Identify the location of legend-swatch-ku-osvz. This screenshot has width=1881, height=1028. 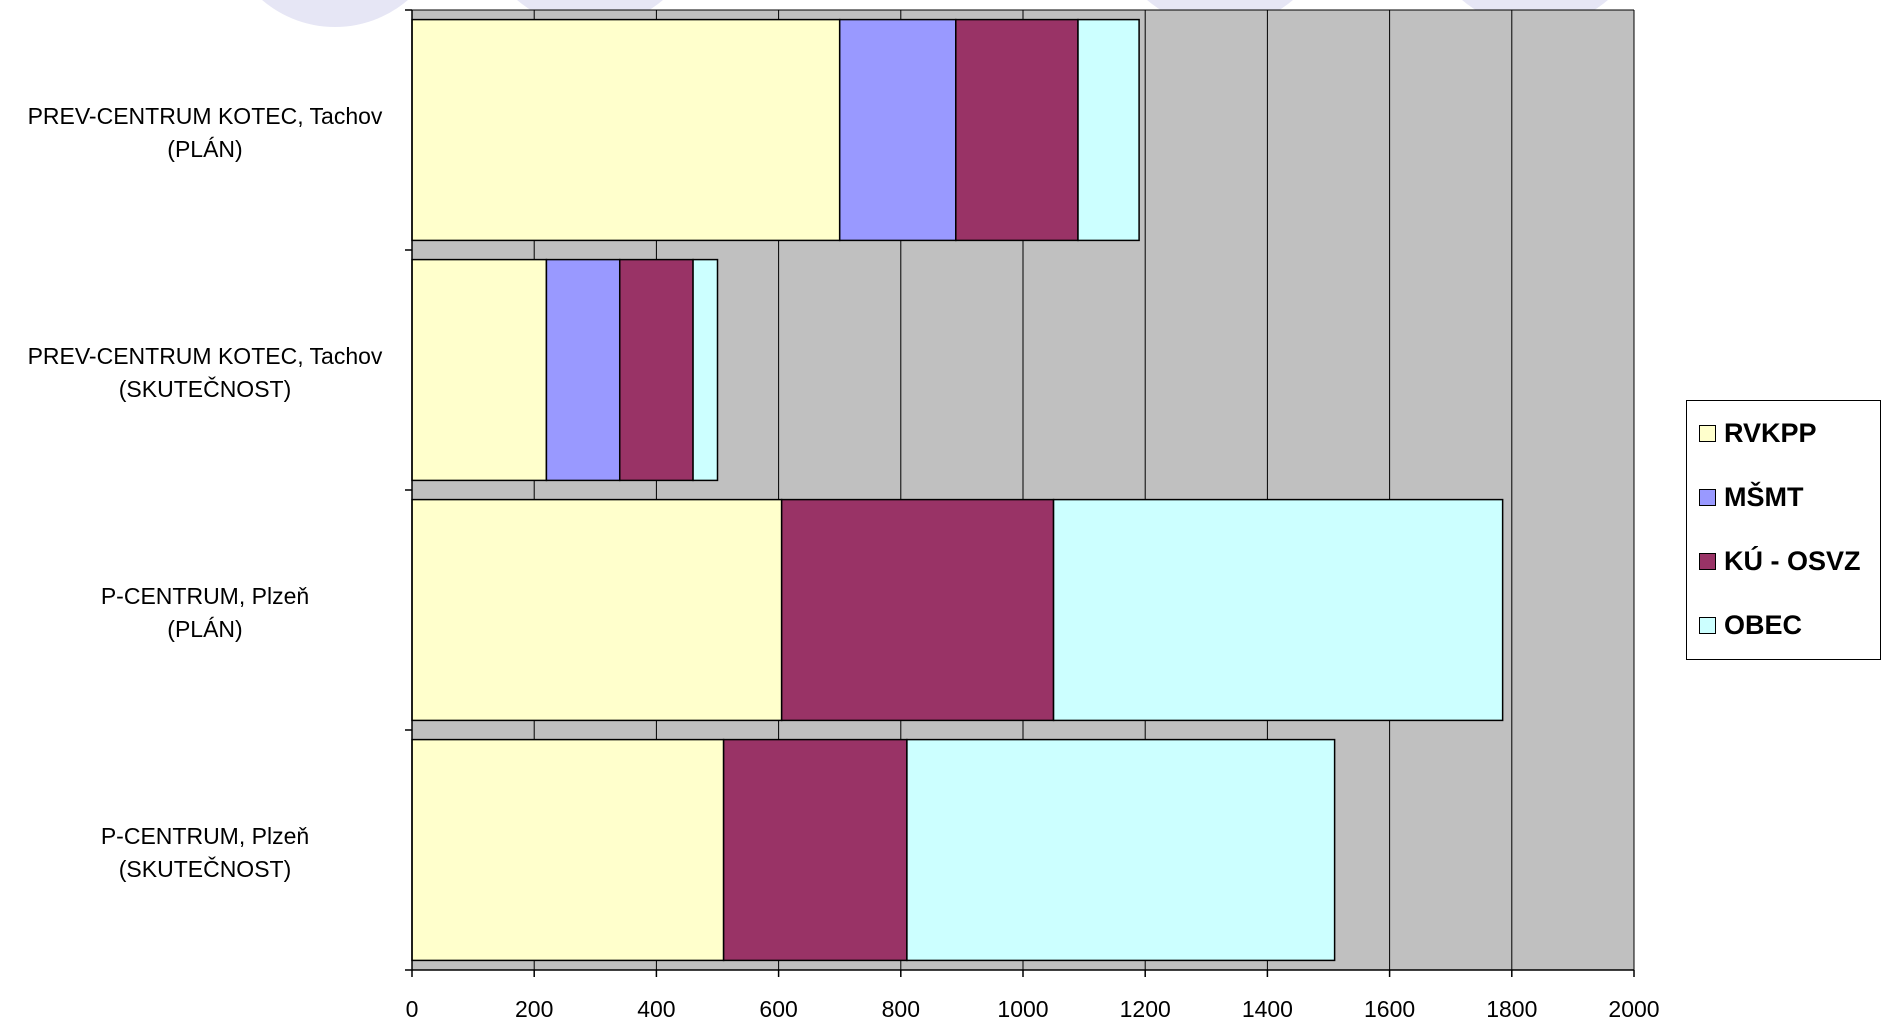
(1707, 561).